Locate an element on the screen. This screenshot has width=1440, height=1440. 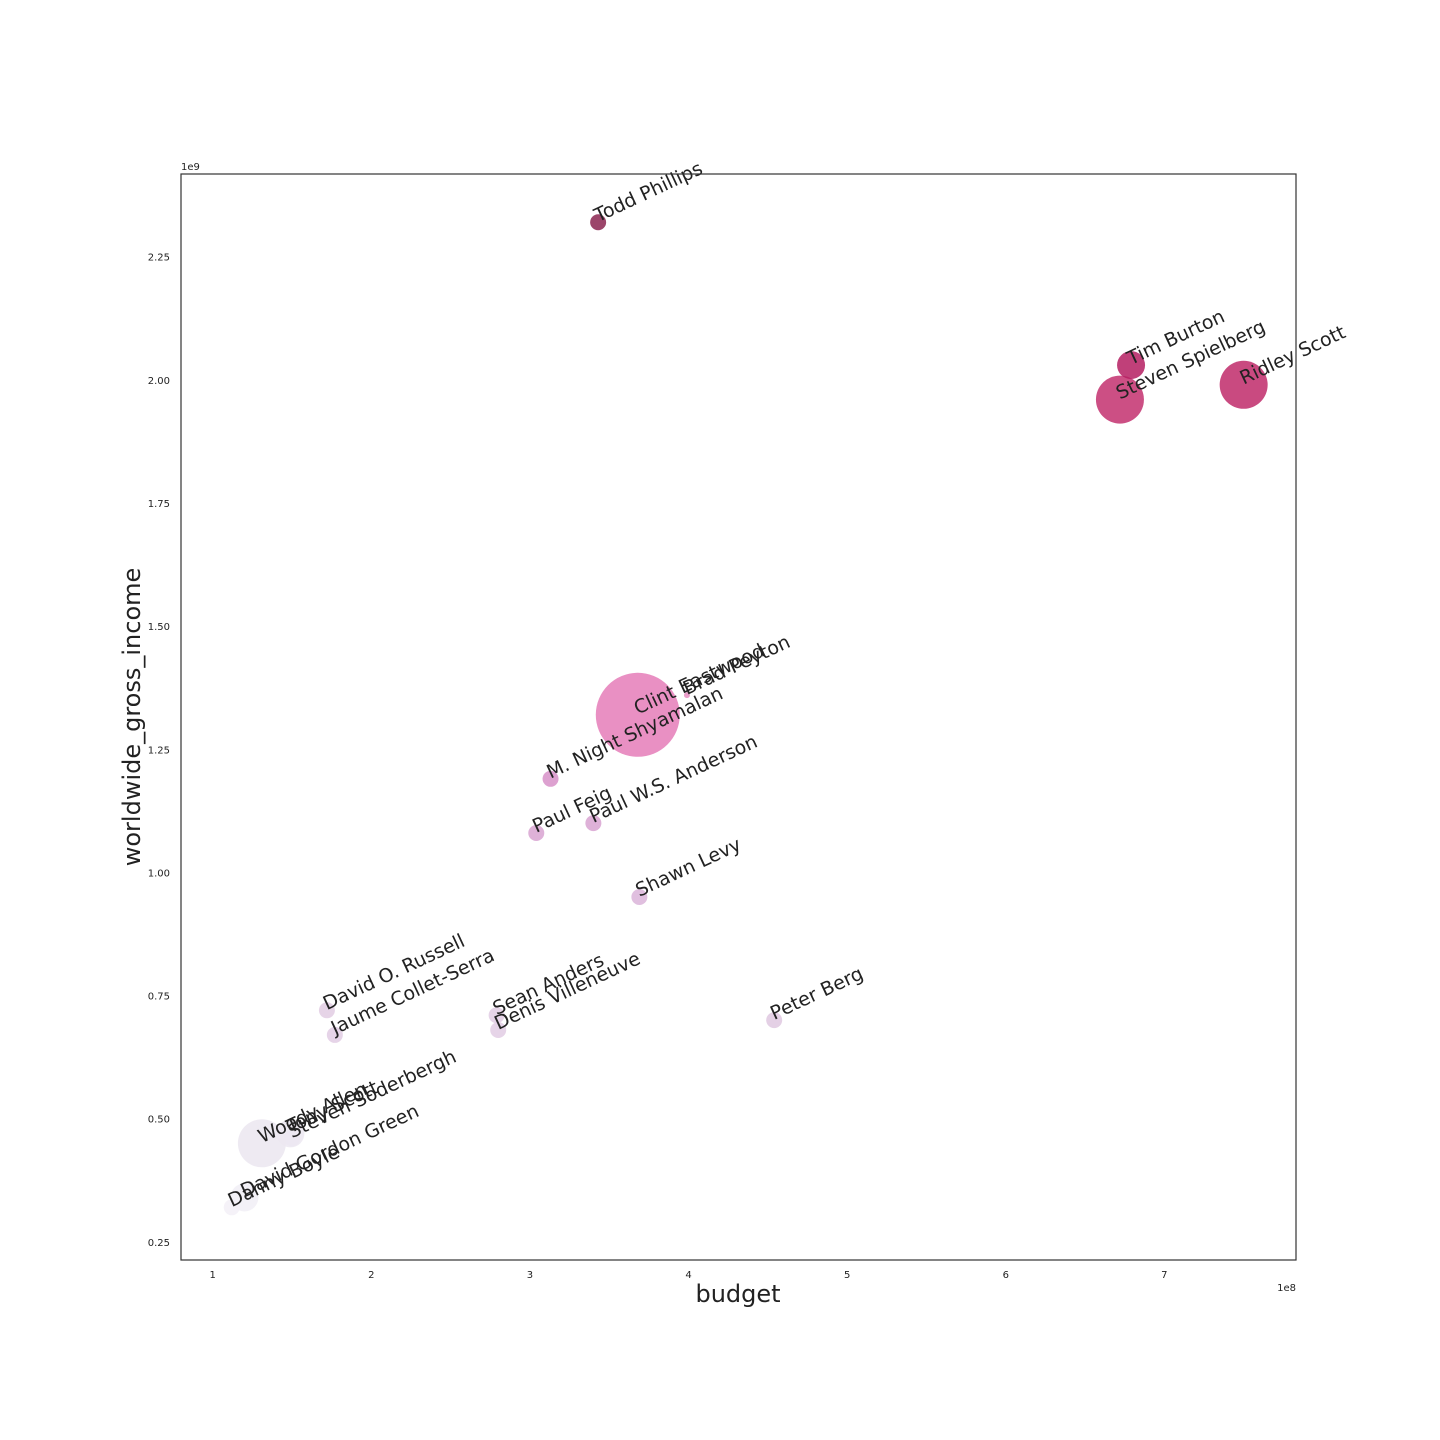
x-axis-label: budget is located at coordinates (737, 1294).